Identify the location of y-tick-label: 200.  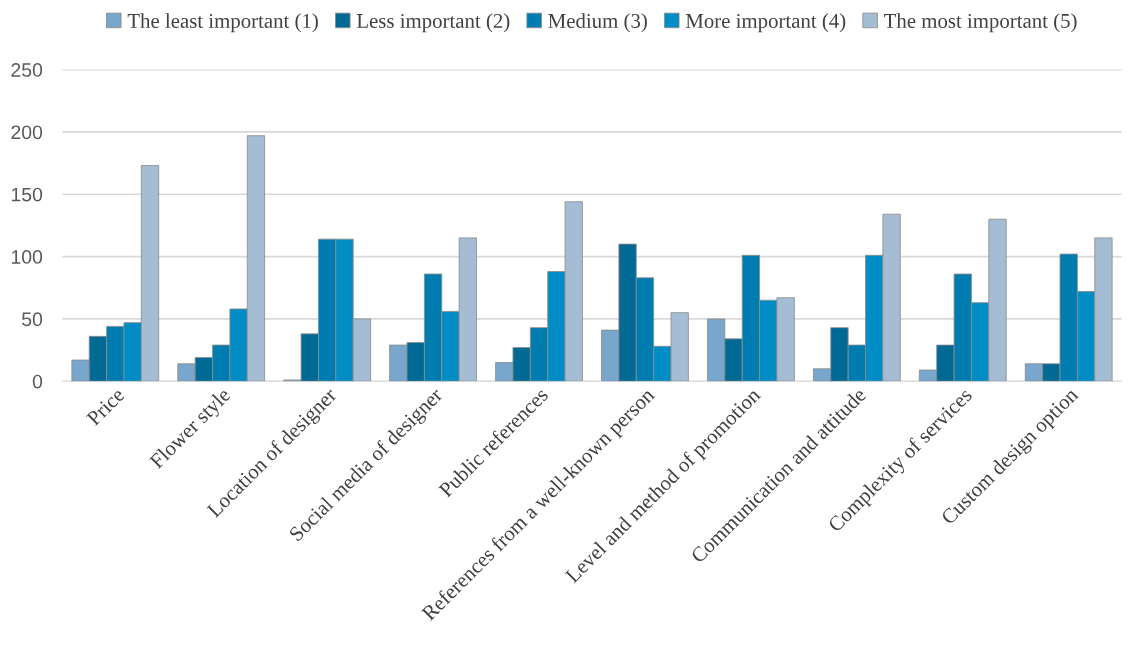
(27, 132).